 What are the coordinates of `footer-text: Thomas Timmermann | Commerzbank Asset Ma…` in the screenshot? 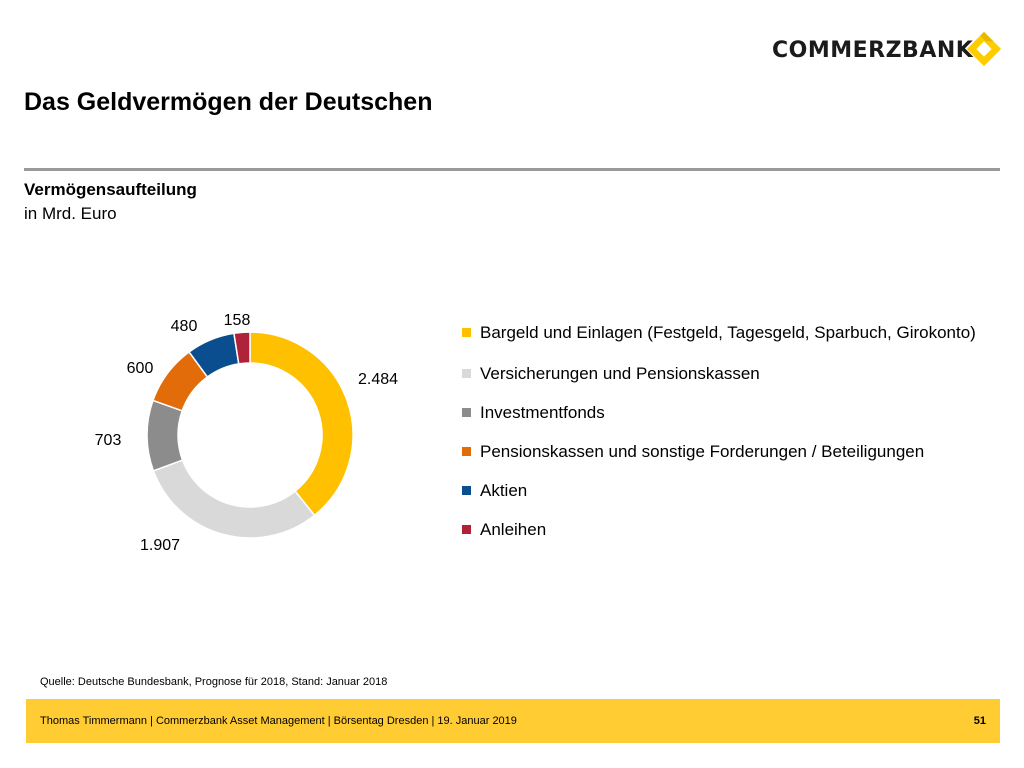 It's located at (278, 721).